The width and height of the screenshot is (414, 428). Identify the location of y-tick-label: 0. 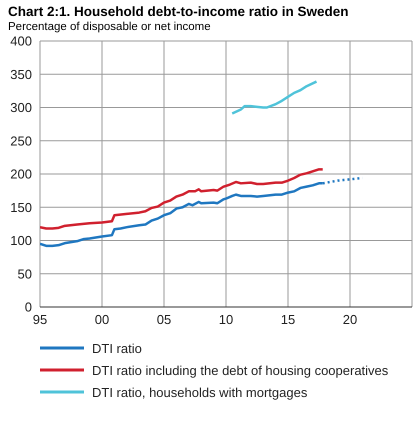
(28, 307).